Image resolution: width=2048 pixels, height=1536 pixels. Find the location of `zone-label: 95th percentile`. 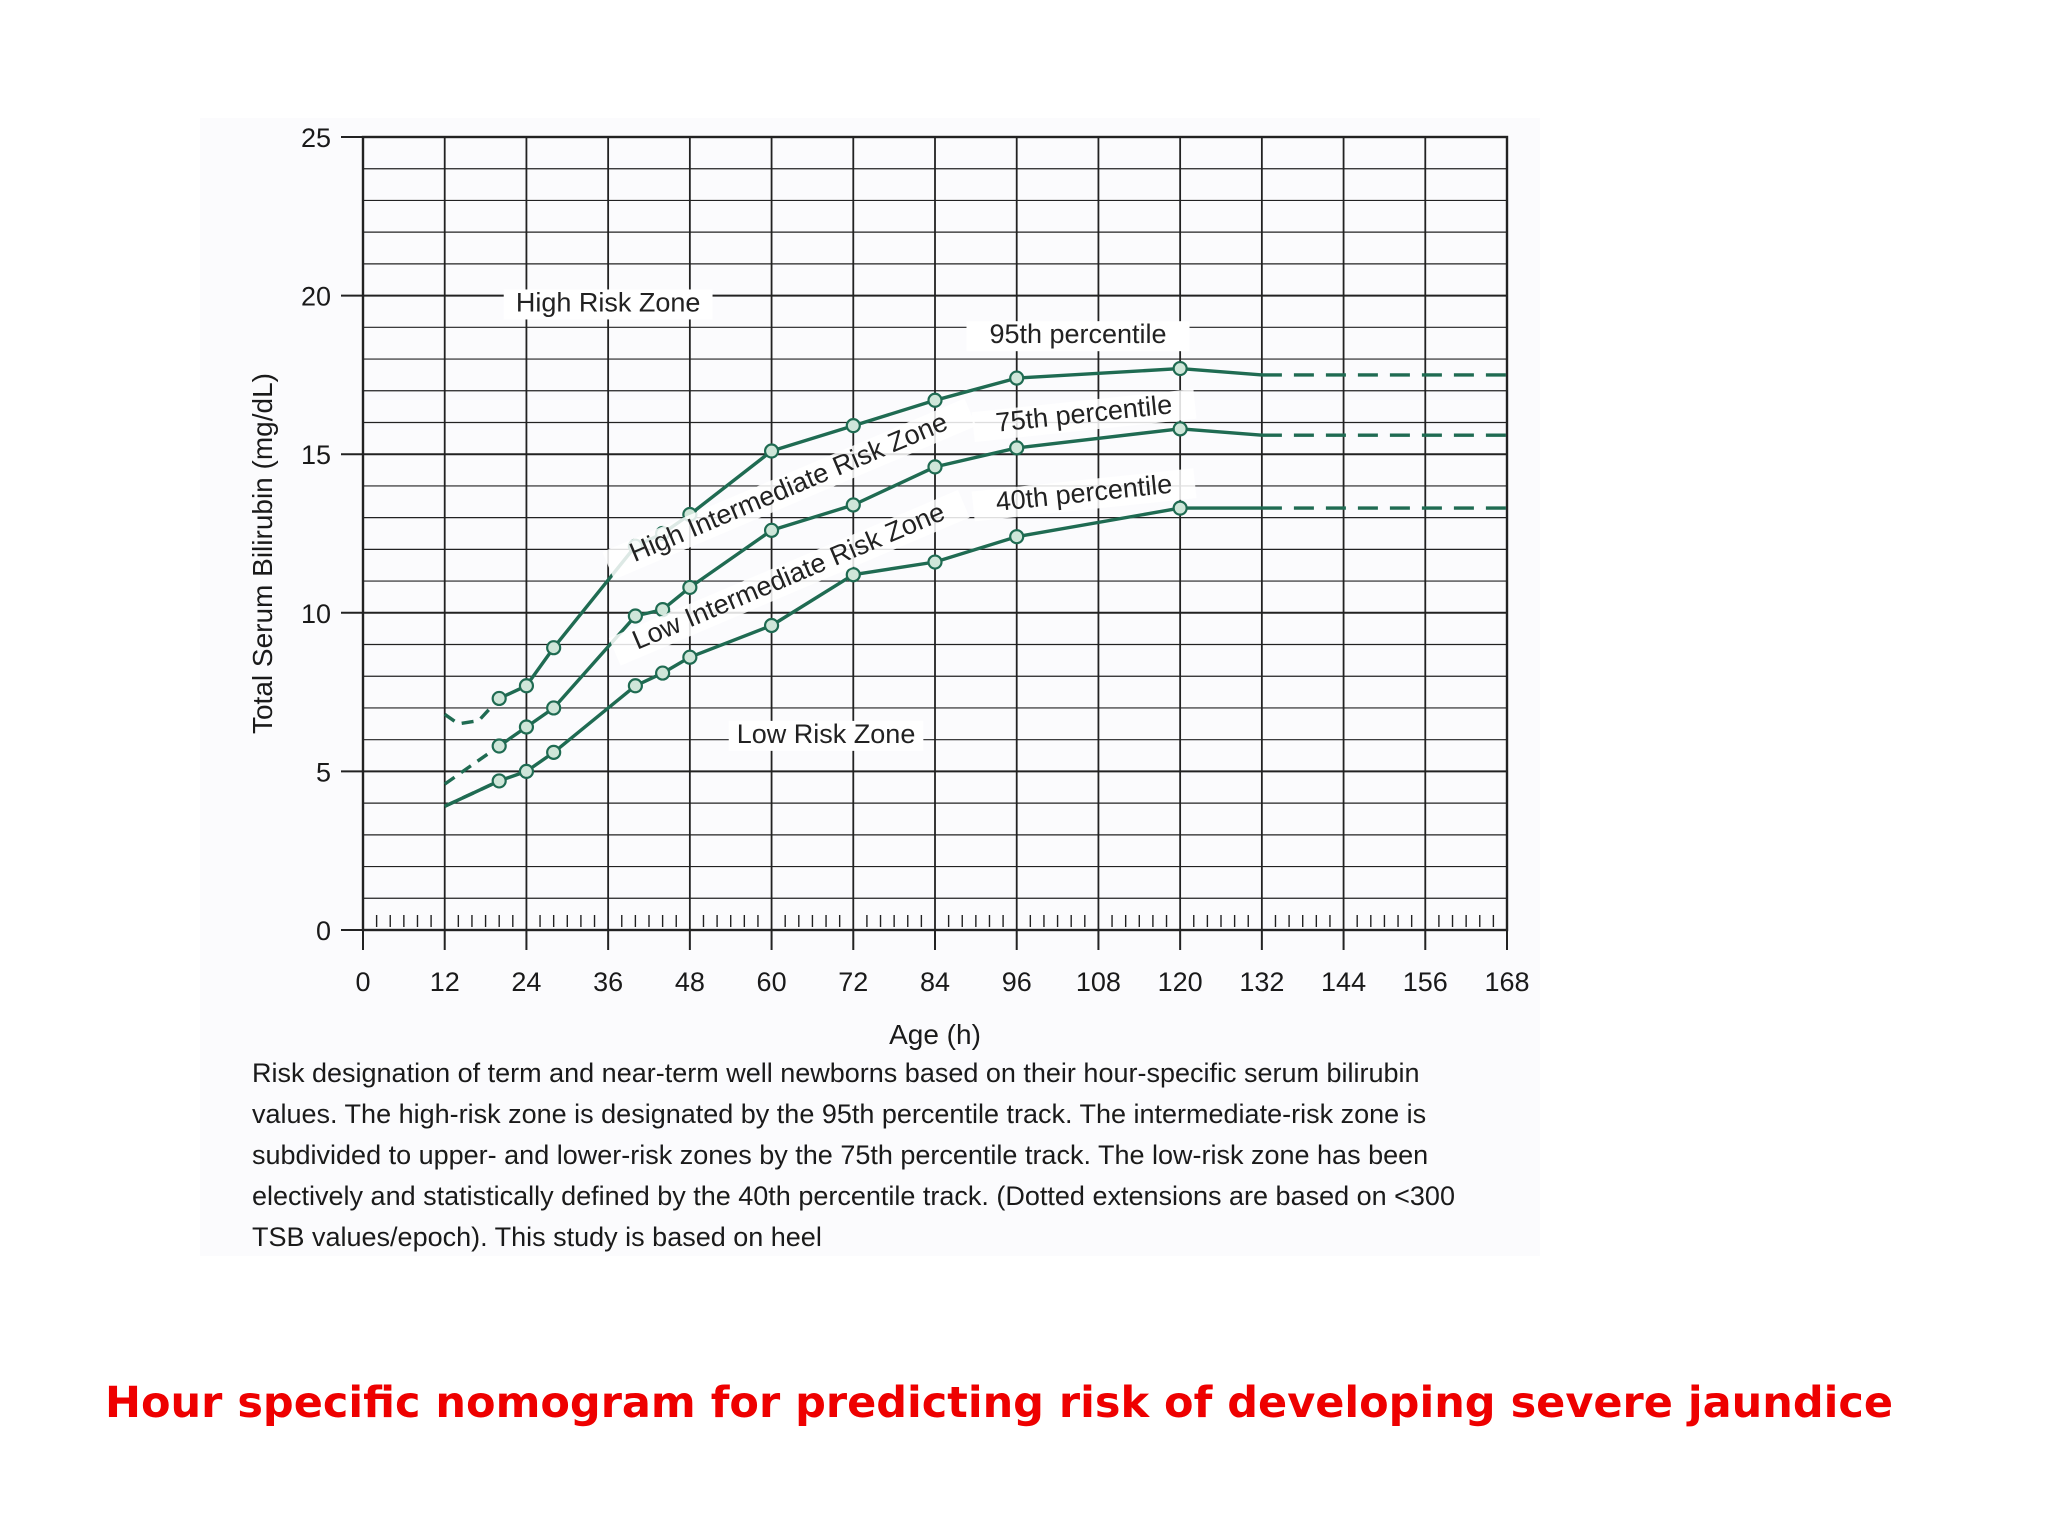

zone-label: 95th percentile is located at coordinates (1078, 335).